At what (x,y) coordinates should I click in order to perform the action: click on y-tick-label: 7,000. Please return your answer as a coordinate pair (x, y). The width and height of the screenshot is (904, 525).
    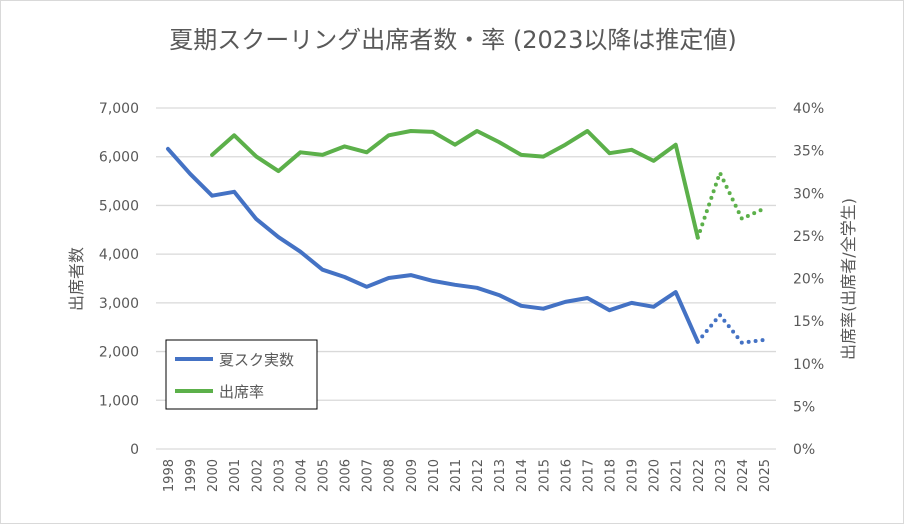
    Looking at the image, I should click on (119, 109).